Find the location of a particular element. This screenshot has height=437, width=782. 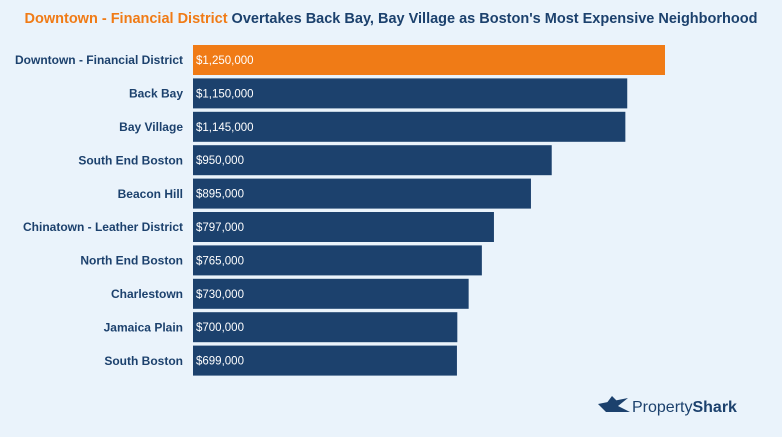

value-label: $950,000 is located at coordinates (220, 161).